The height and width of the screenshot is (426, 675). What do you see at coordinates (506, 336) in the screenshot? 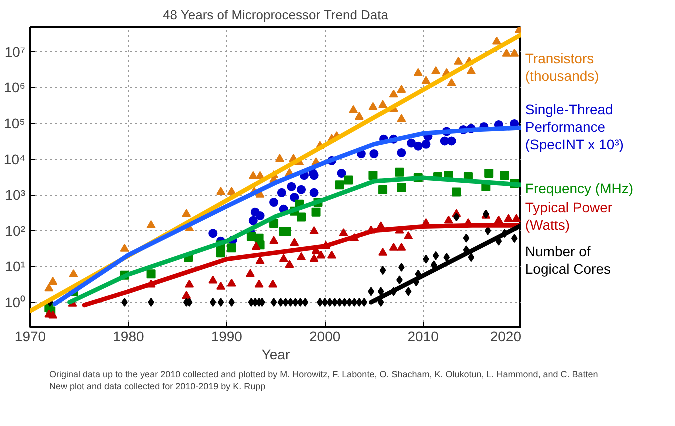
I see `x-tick-label: 2020` at bounding box center [506, 336].